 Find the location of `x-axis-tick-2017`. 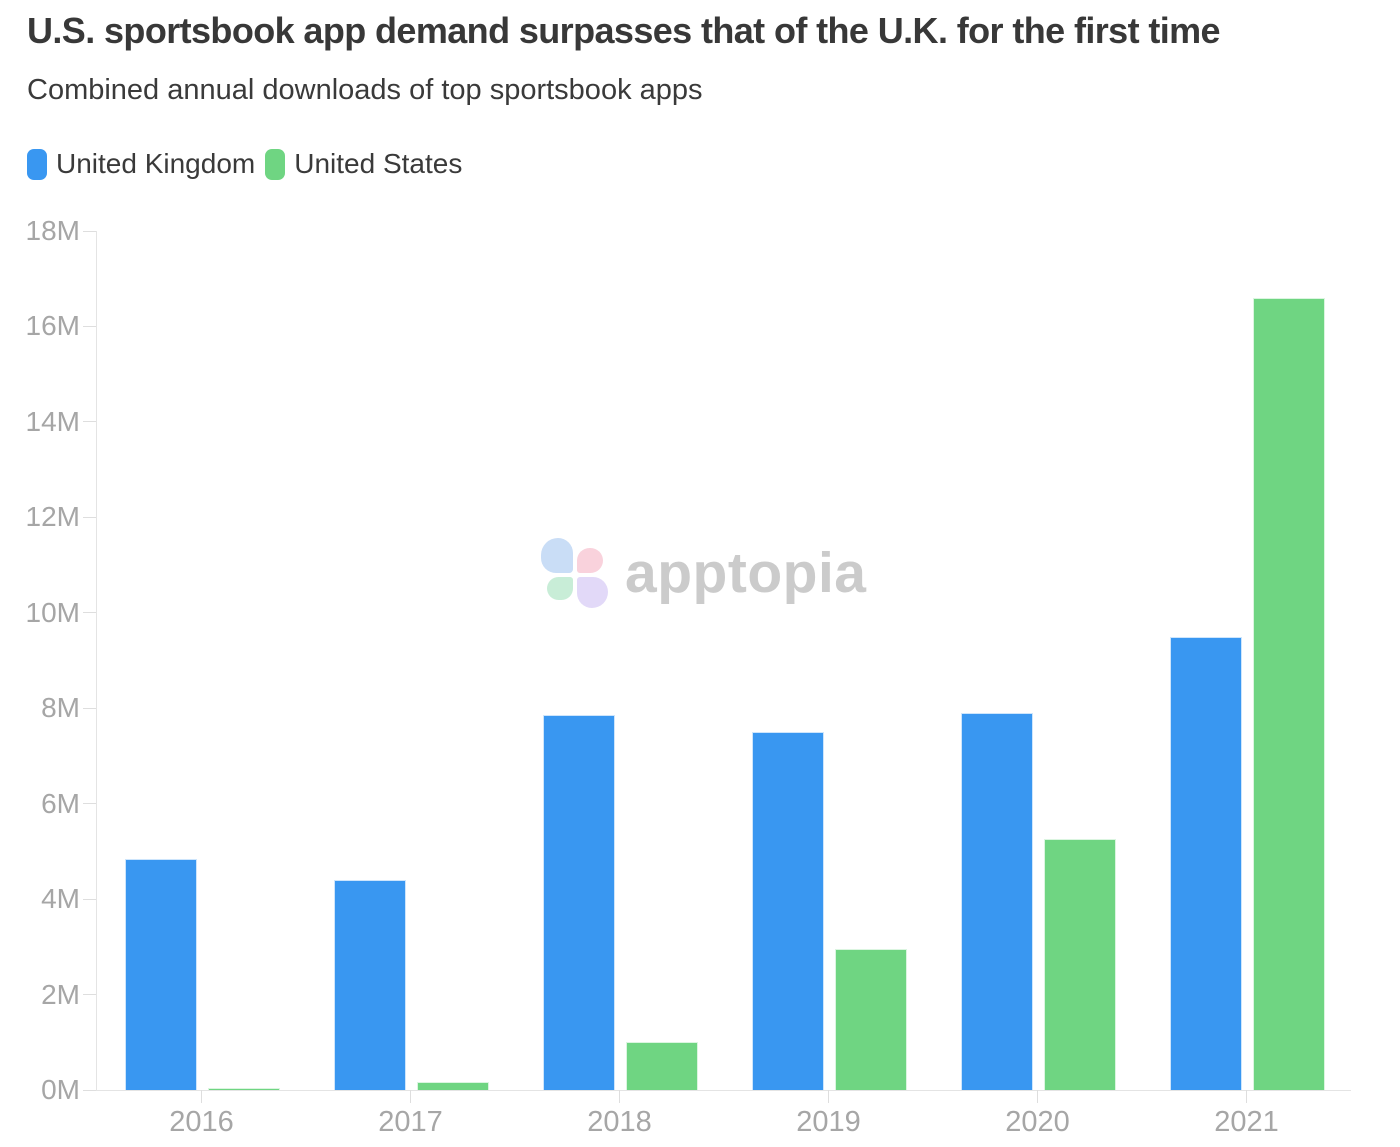

x-axis-tick-2017 is located at coordinates (410, 1096).